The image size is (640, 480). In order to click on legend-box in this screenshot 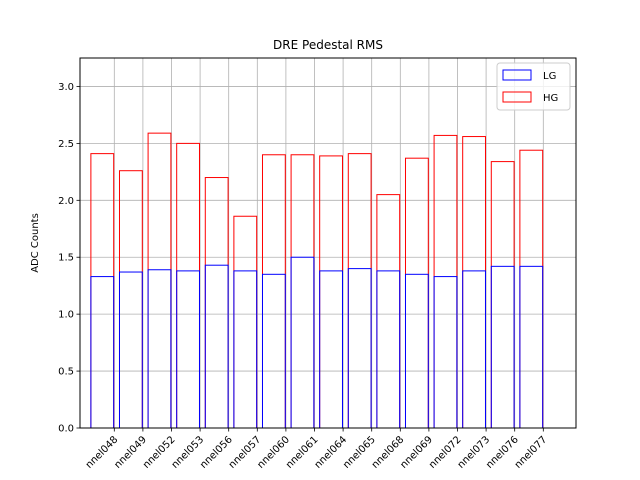, I will do `click(533, 86)`.